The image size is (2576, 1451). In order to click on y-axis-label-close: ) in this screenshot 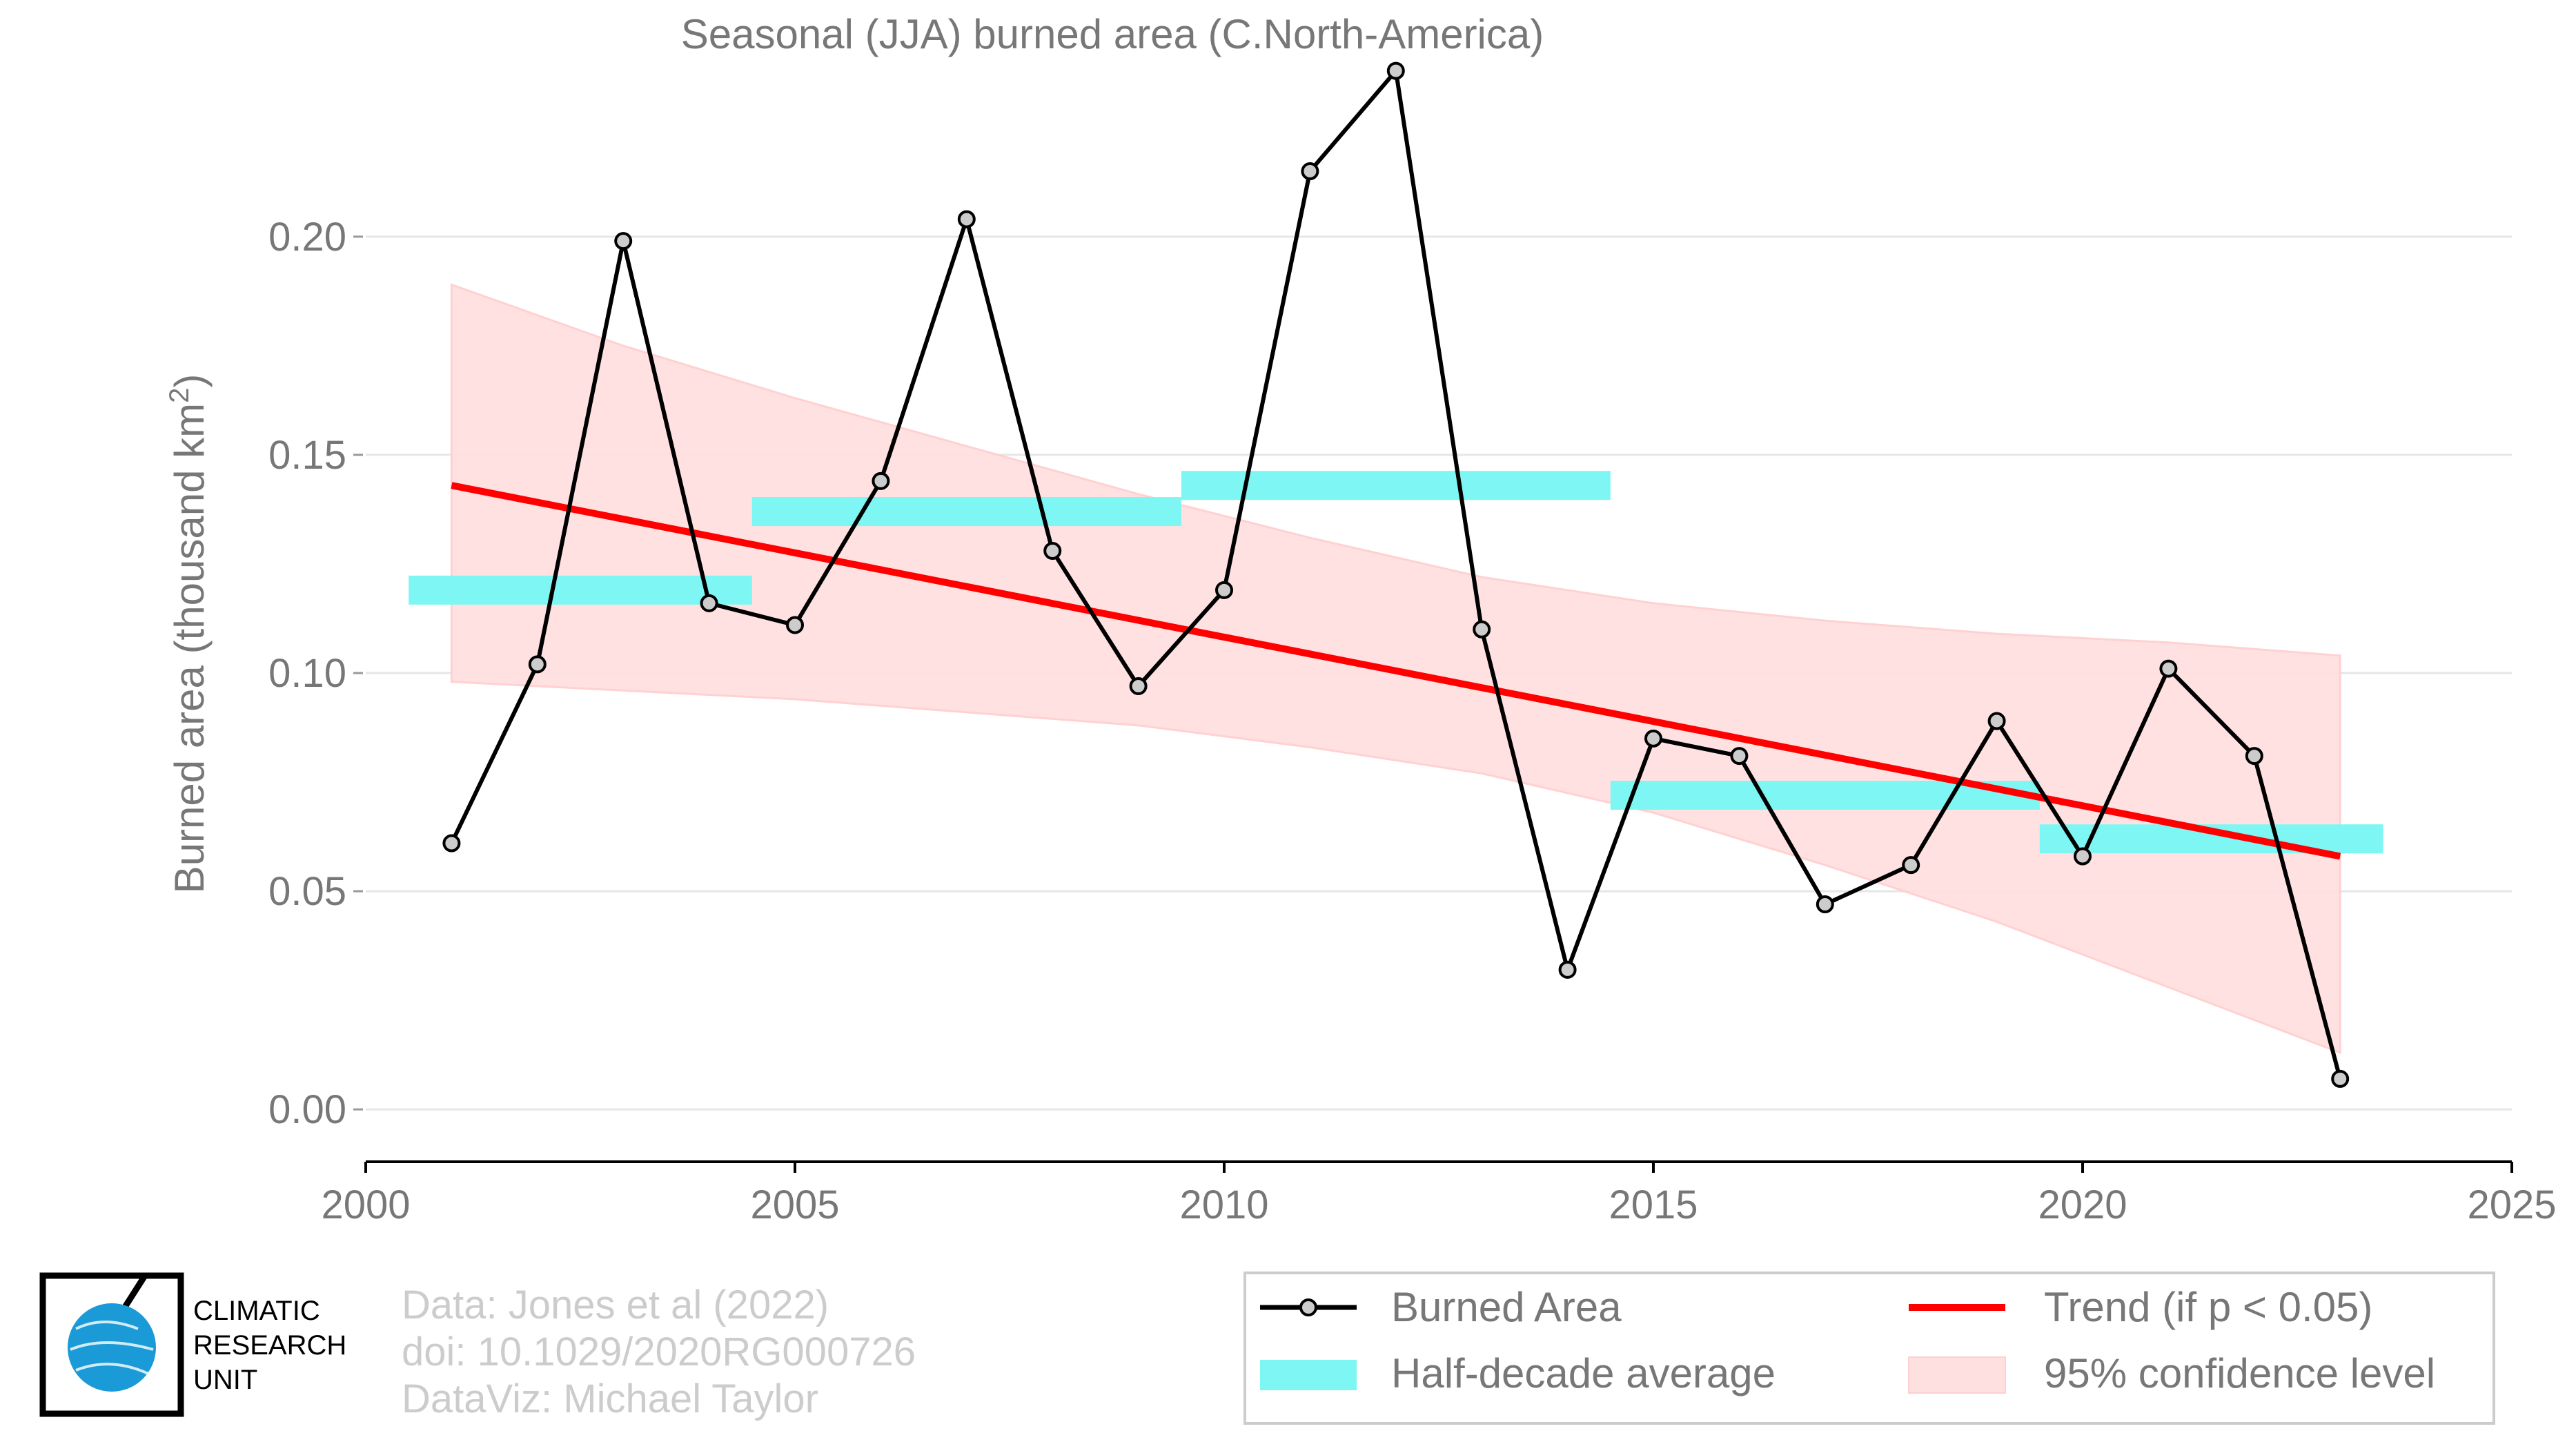, I will do `click(189, 381)`.